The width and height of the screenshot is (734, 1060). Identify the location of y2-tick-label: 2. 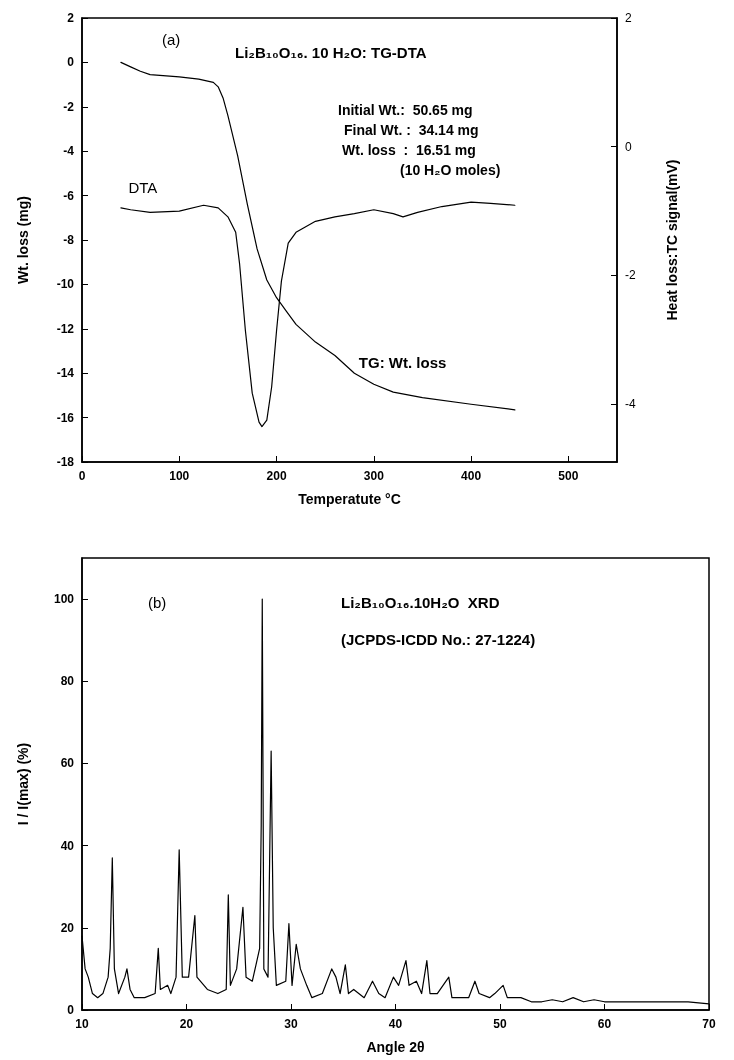
(628, 18).